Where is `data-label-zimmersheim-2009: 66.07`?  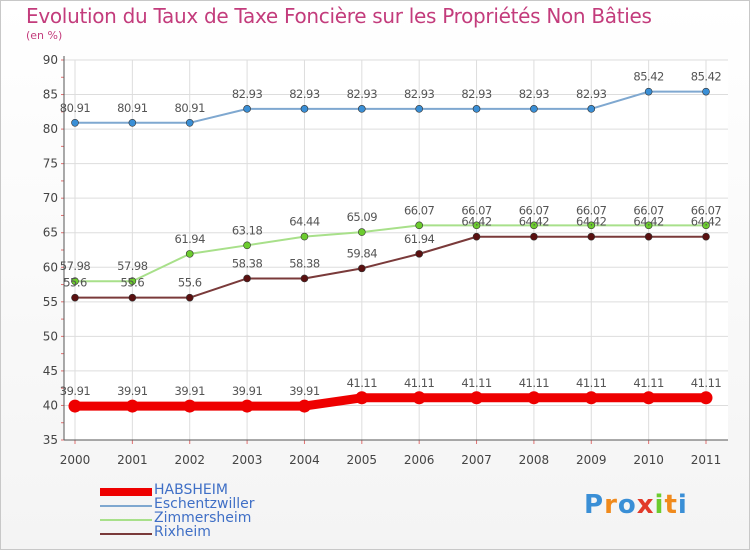
data-label-zimmersheim-2009: 66.07 is located at coordinates (591, 210).